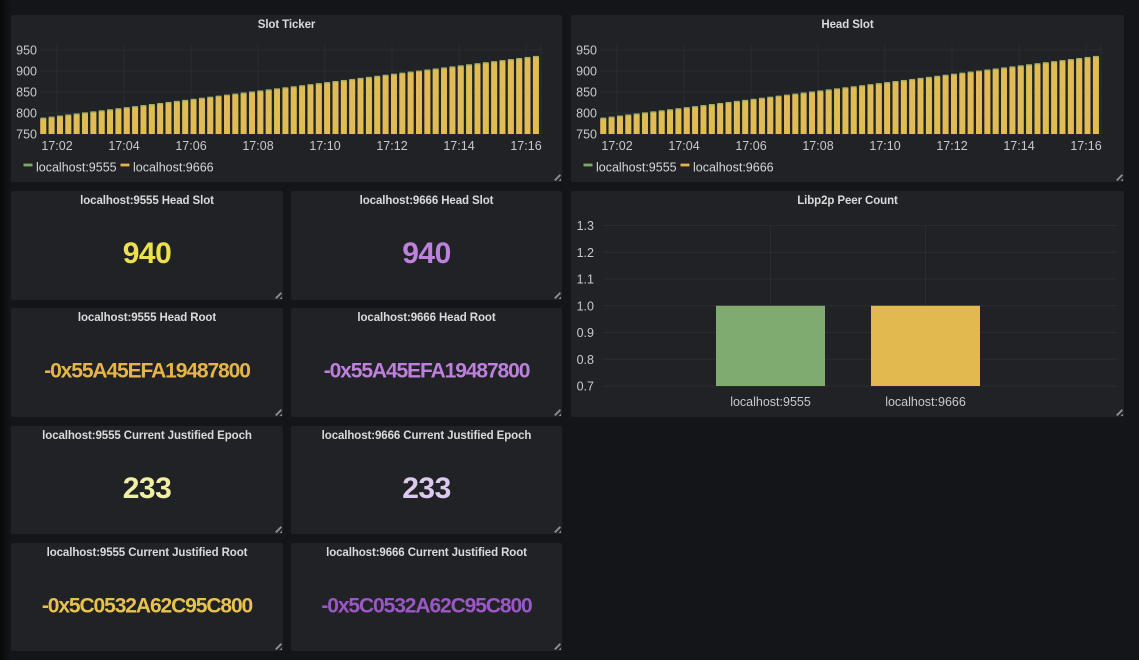 The image size is (1139, 660). What do you see at coordinates (585, 387) in the screenshot?
I see `svg-text: 0.7` at bounding box center [585, 387].